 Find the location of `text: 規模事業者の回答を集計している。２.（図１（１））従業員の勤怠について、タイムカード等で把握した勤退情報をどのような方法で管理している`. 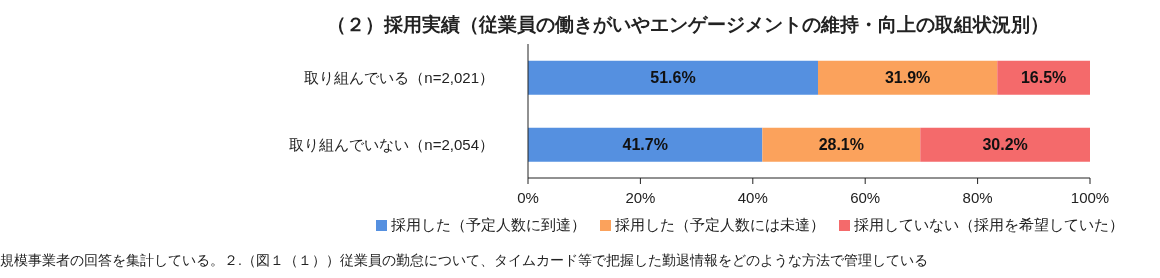

text: 規模事業者の回答を集計している。２.（図１（１））従業員の勤怠について、タイムカード等で把握した勤退情報をどのような方法で管理している is located at coordinates (464, 261).